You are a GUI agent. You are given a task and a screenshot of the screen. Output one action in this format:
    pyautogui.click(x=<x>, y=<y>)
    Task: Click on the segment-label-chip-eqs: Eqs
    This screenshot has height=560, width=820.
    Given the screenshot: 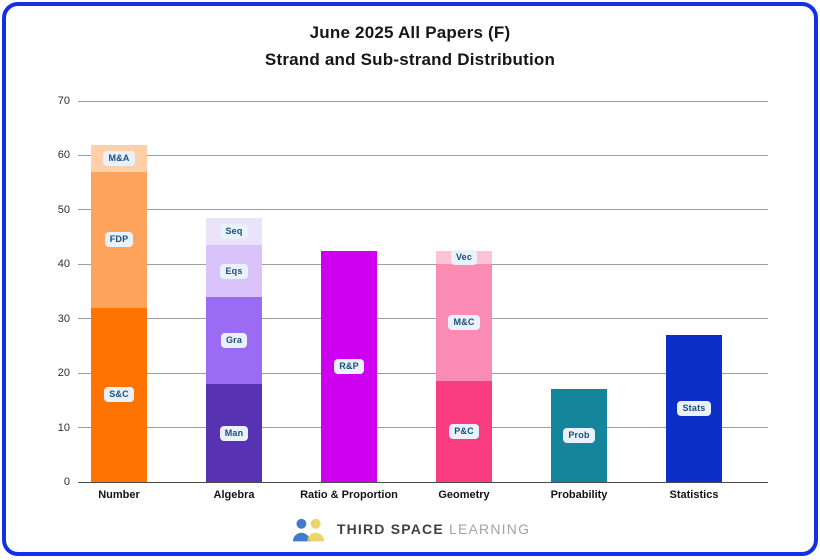 What is the action you would take?
    pyautogui.click(x=234, y=271)
    